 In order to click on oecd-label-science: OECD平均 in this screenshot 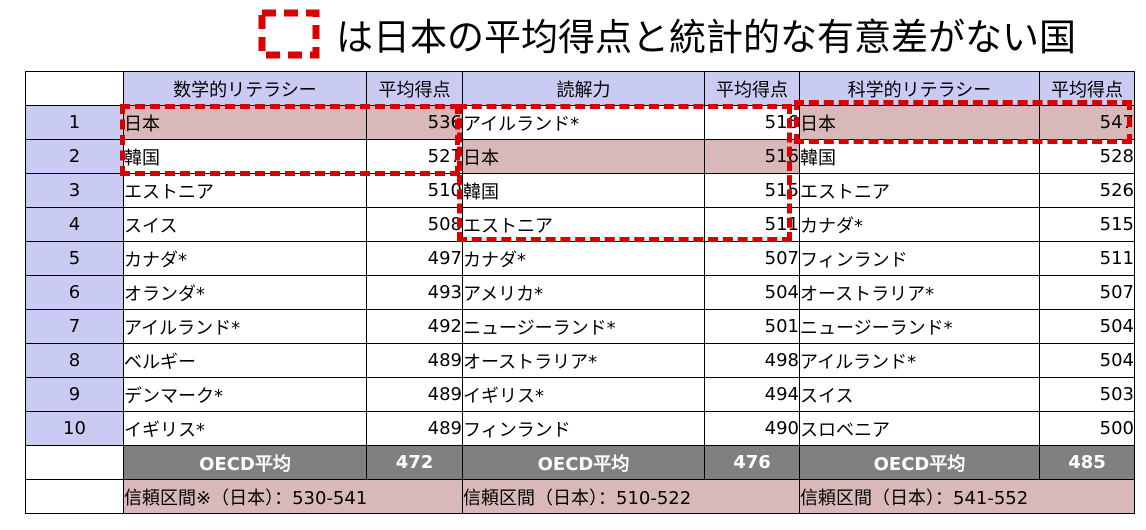, I will do `click(919, 462)`.